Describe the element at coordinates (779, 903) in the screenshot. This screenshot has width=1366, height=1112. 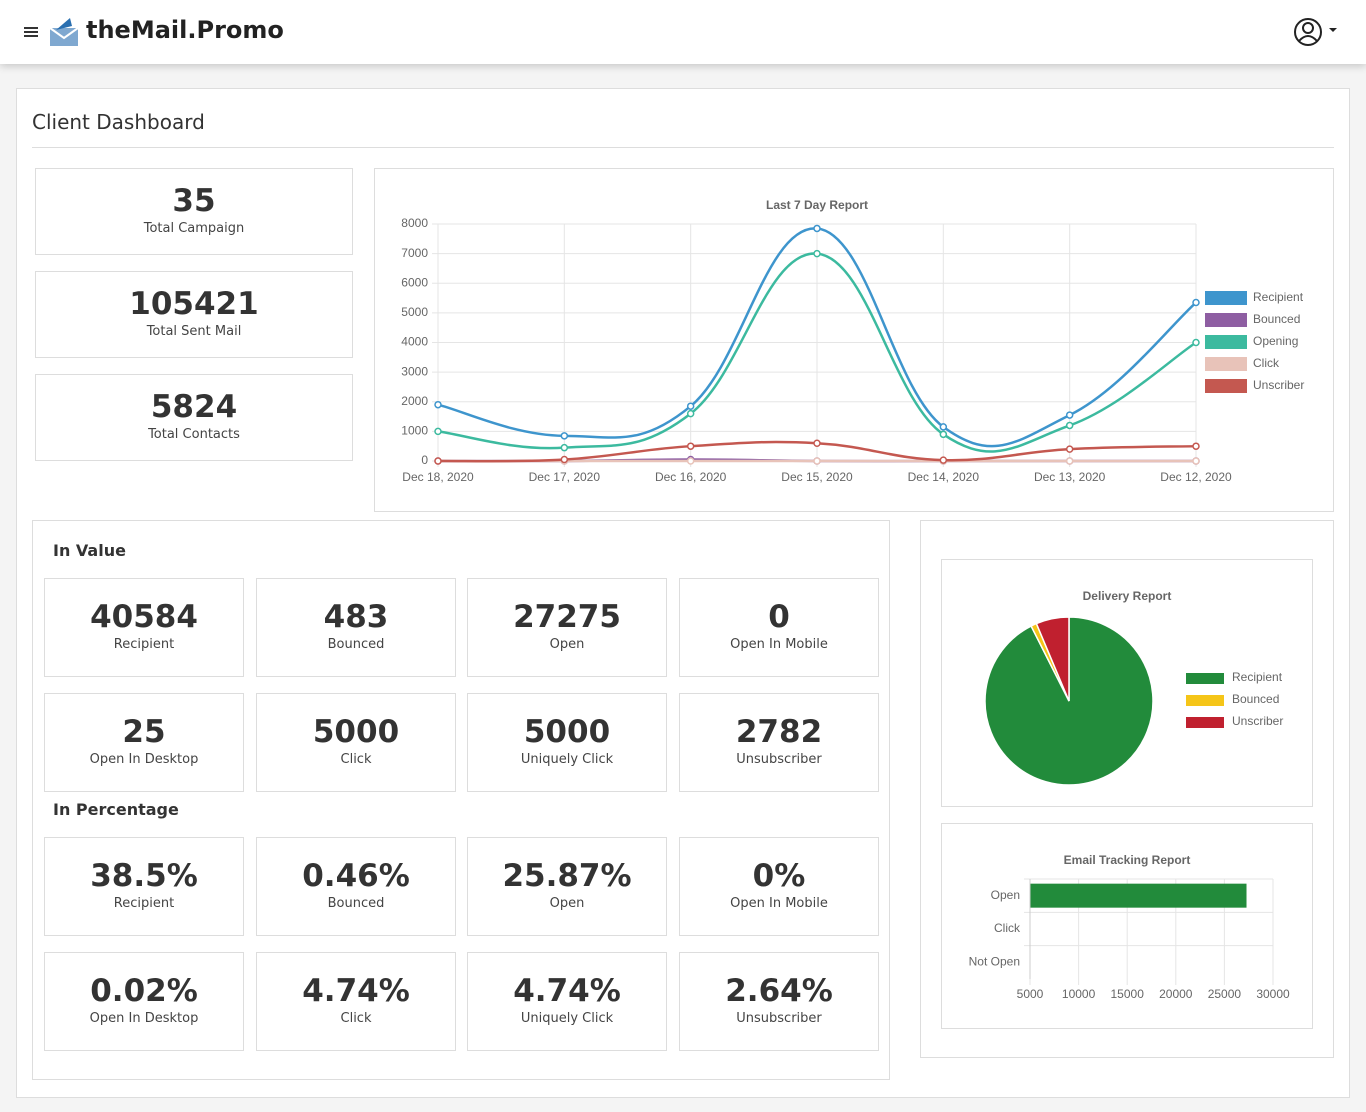
I see `stat-label: Open In Mobile` at that location.